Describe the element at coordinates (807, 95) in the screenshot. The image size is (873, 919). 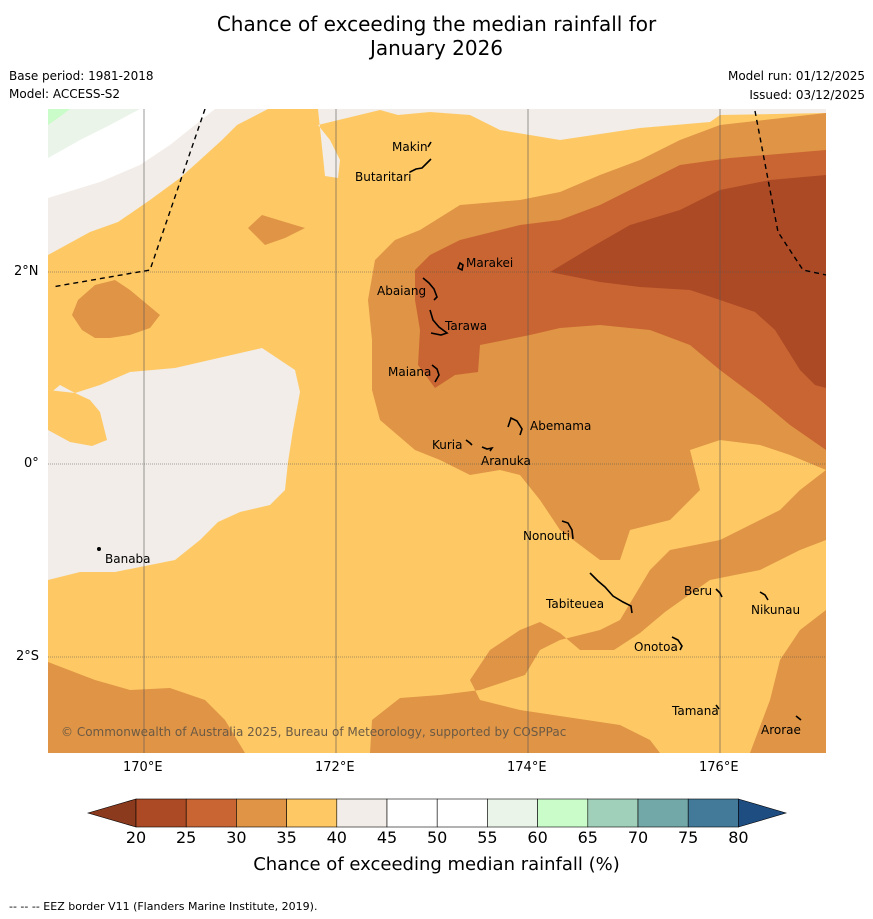
I see `issued-date: Issued: 03/12/2025` at that location.